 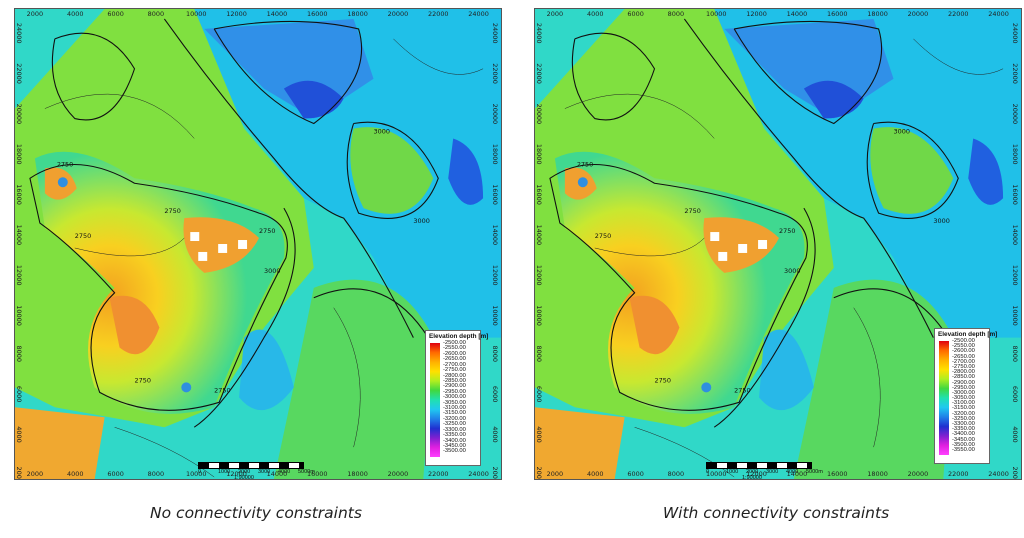 I want to click on scale-ratio: 1:90000, so click(x=244, y=478).